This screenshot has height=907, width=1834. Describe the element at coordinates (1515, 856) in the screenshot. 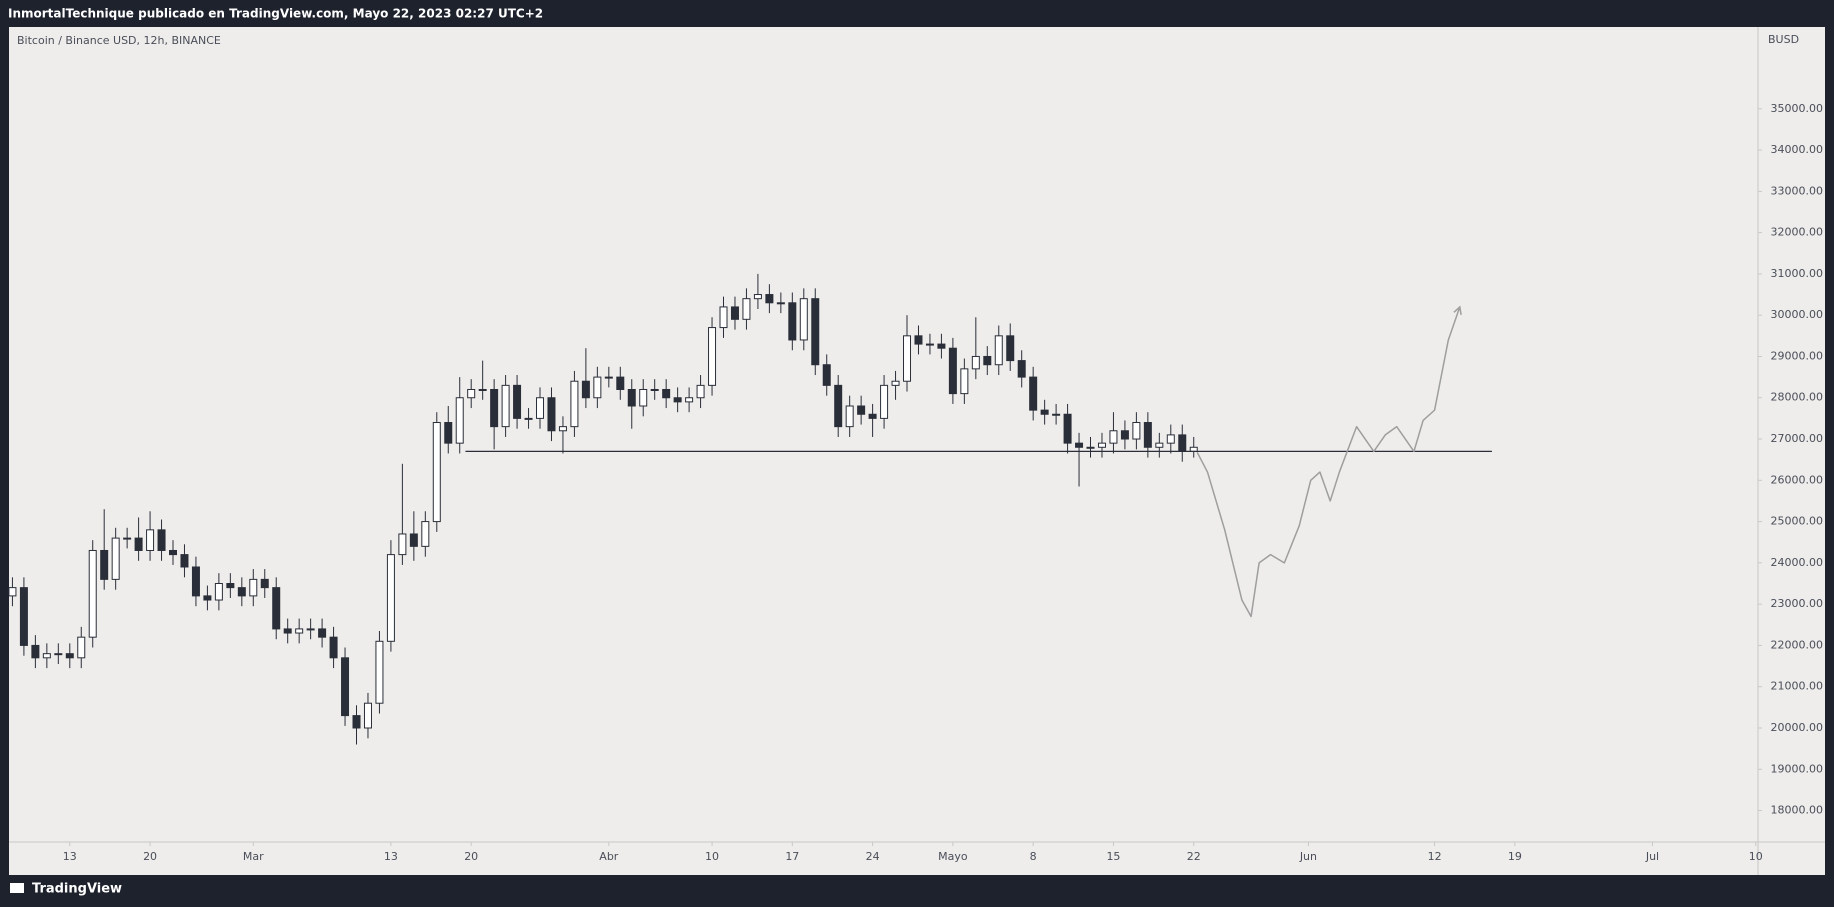

I see `x-tick-label: 19` at that location.